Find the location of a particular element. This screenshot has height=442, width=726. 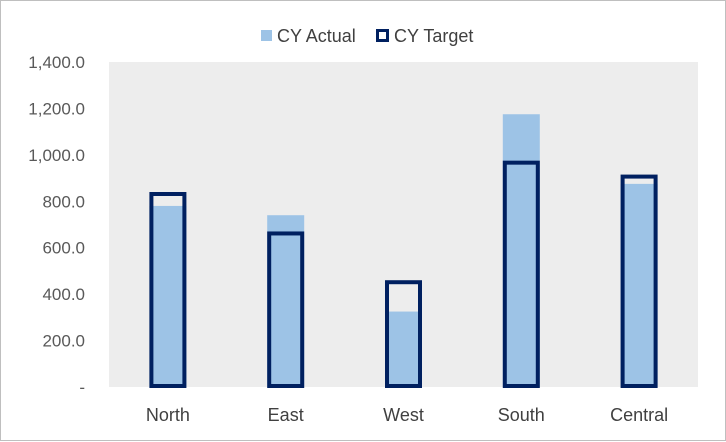

y-tick-label: 1,000.0 is located at coordinates (56, 155).